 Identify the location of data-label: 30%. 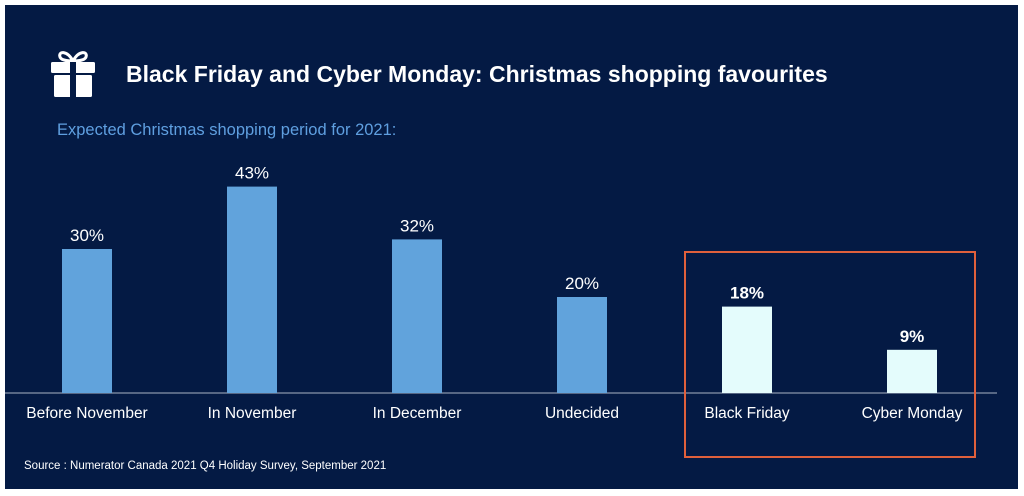
(87, 235).